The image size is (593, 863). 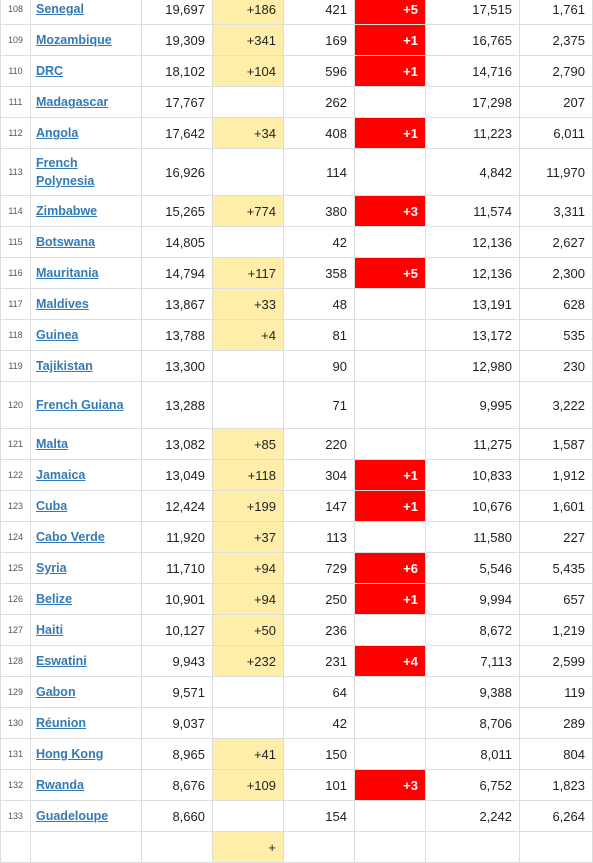 What do you see at coordinates (60, 785) in the screenshot?
I see `country-link: Rwanda` at bounding box center [60, 785].